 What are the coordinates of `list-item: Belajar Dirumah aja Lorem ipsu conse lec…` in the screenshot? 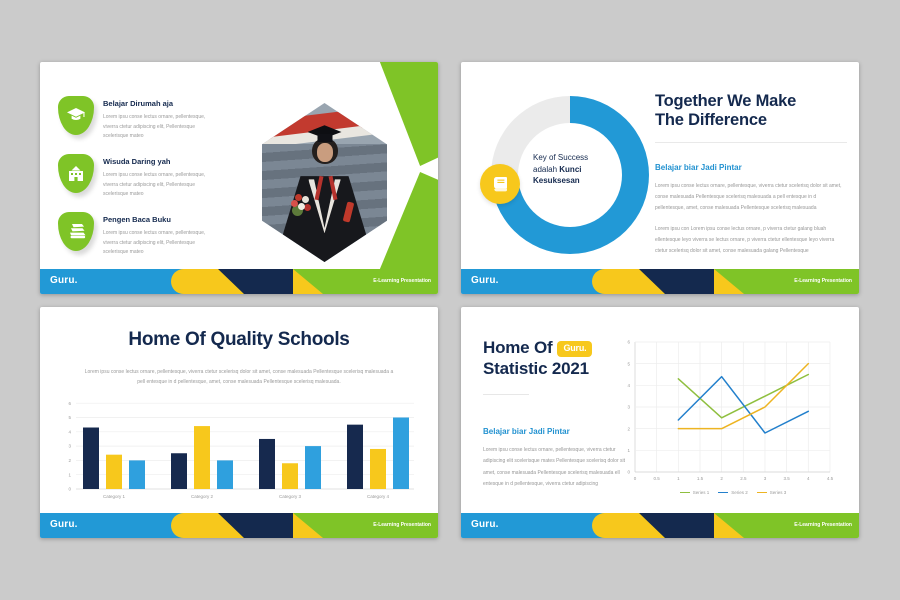 It's located at (143, 119).